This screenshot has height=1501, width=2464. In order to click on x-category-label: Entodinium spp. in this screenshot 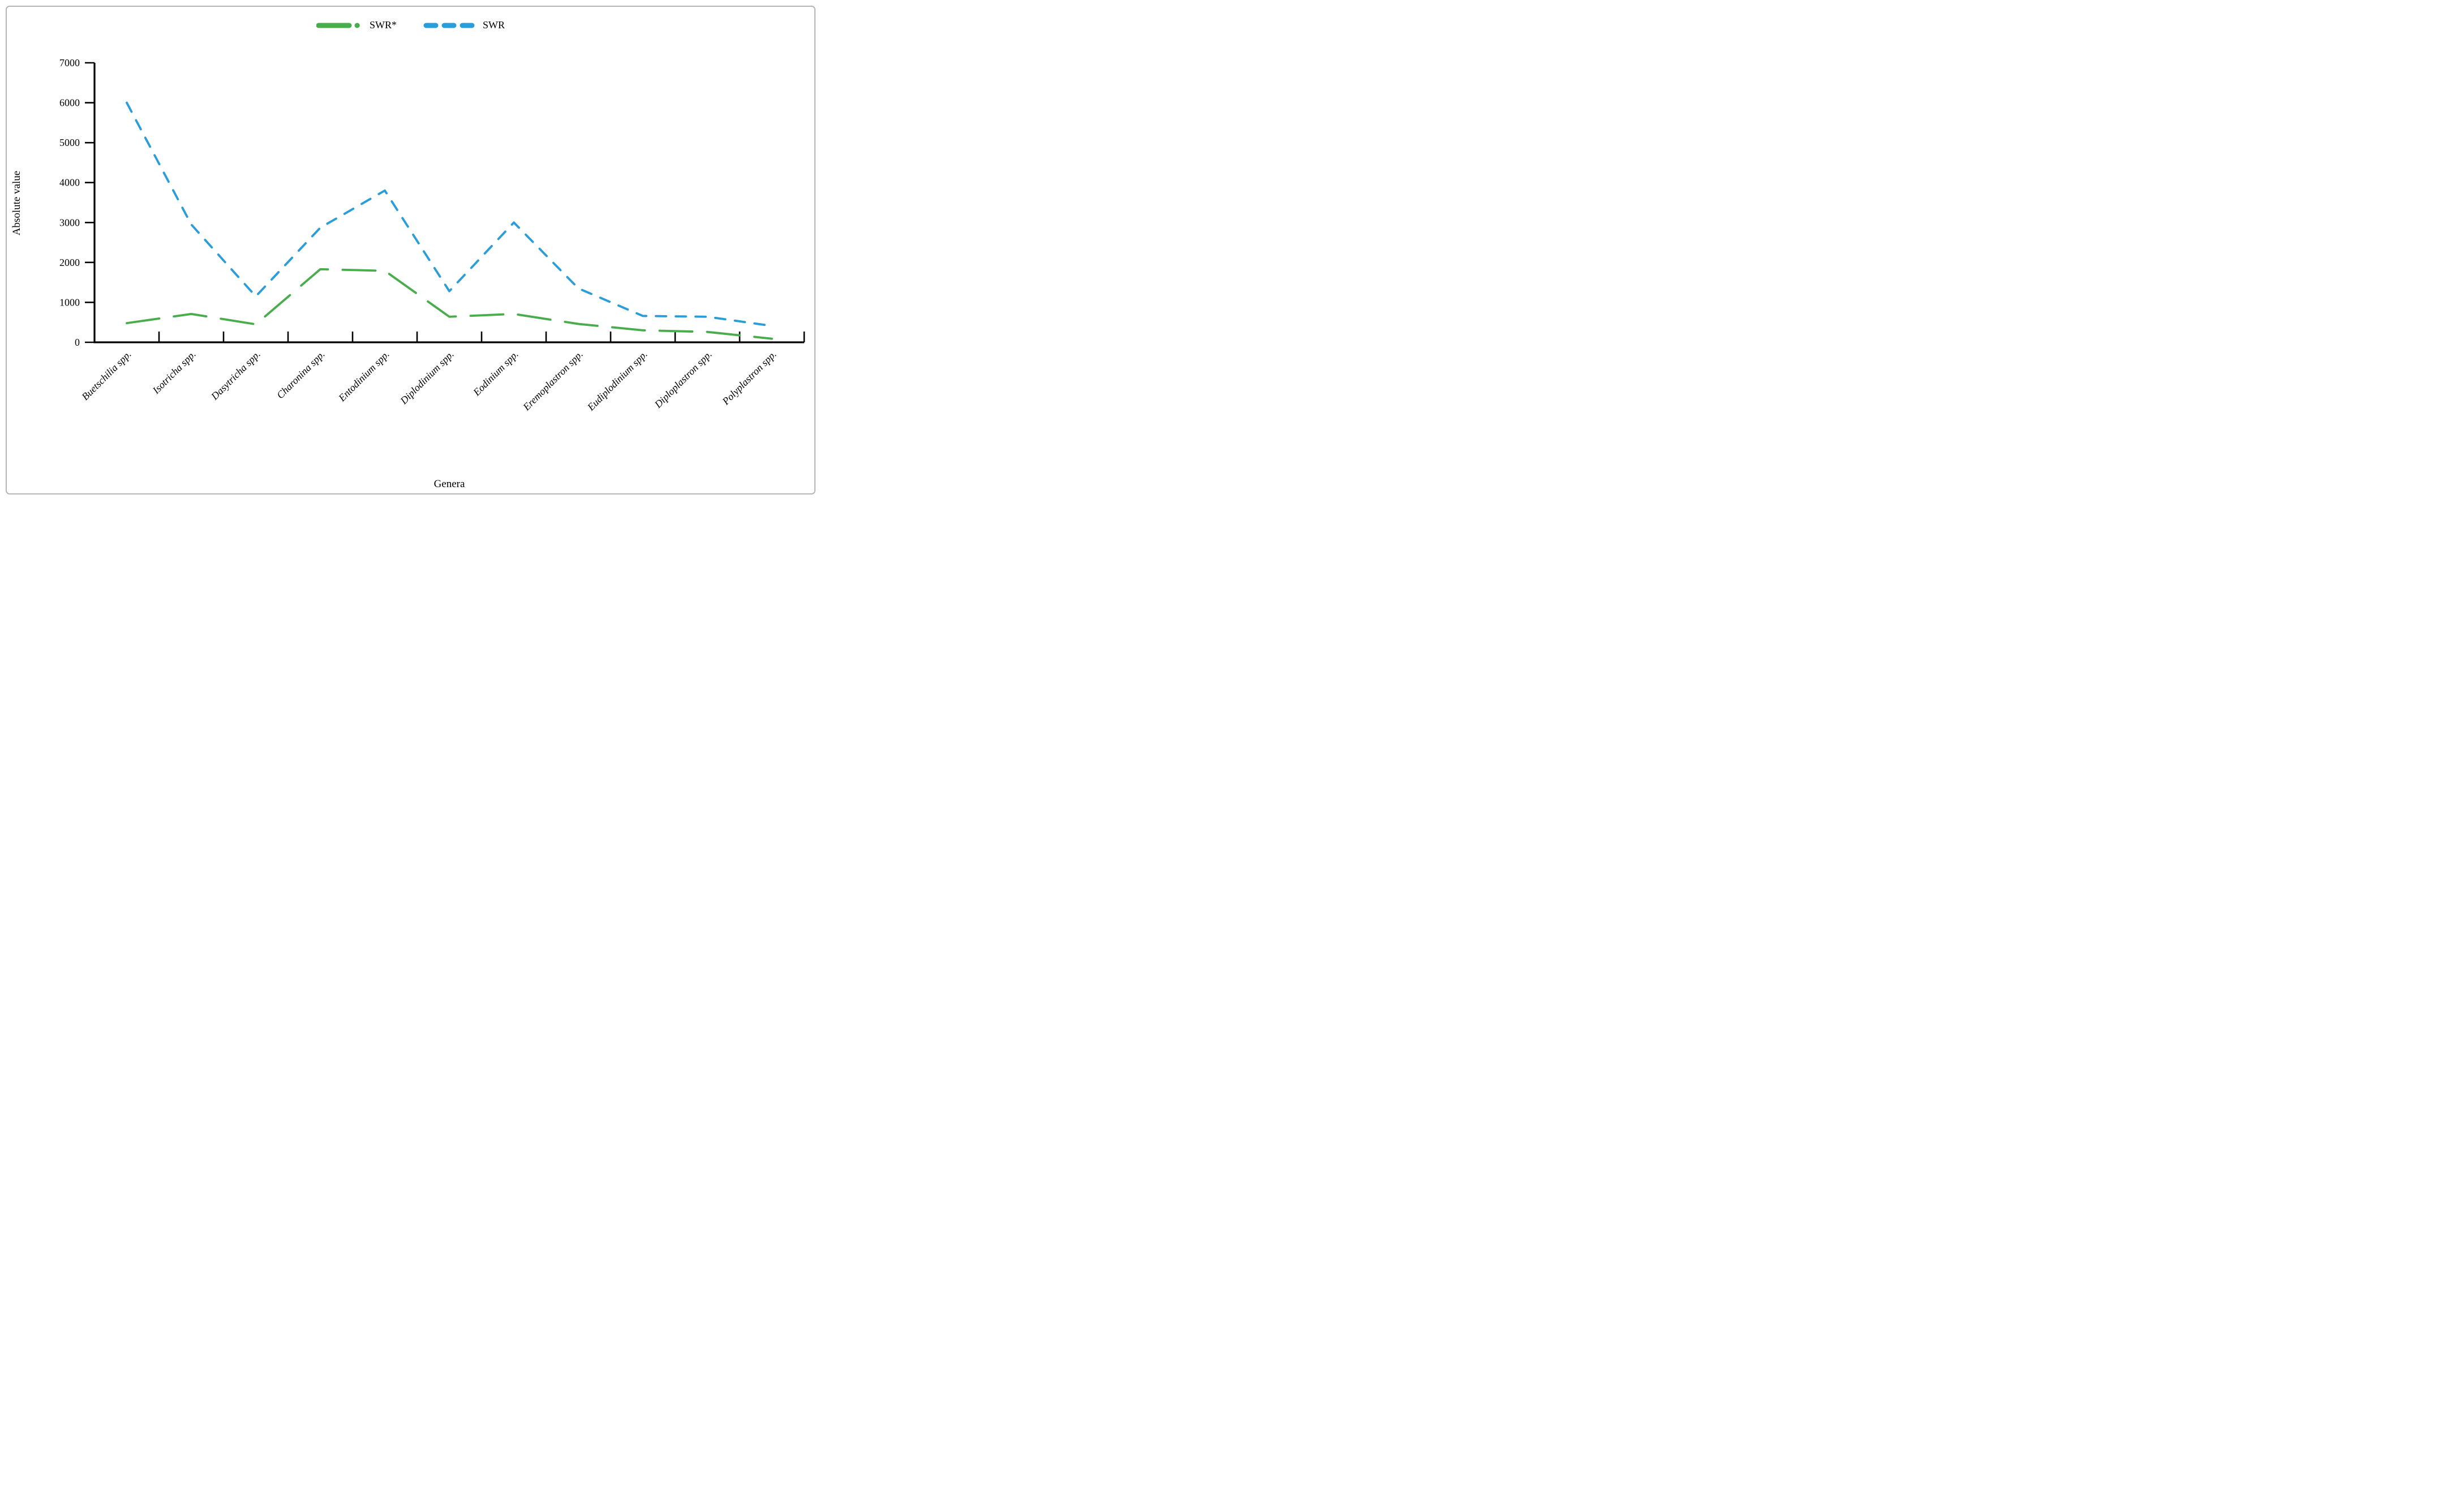, I will do `click(364, 376)`.